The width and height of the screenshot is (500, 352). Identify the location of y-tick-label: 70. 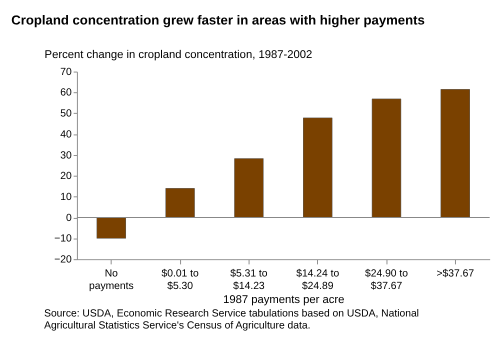
(66, 72).